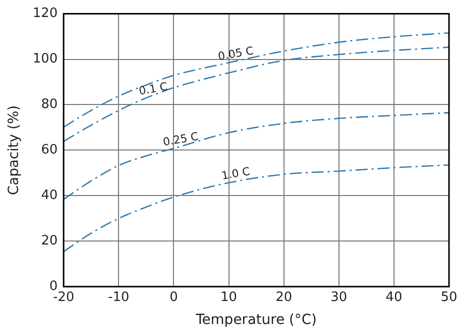  I want to click on annotation: 0.25 C, so click(181, 139).